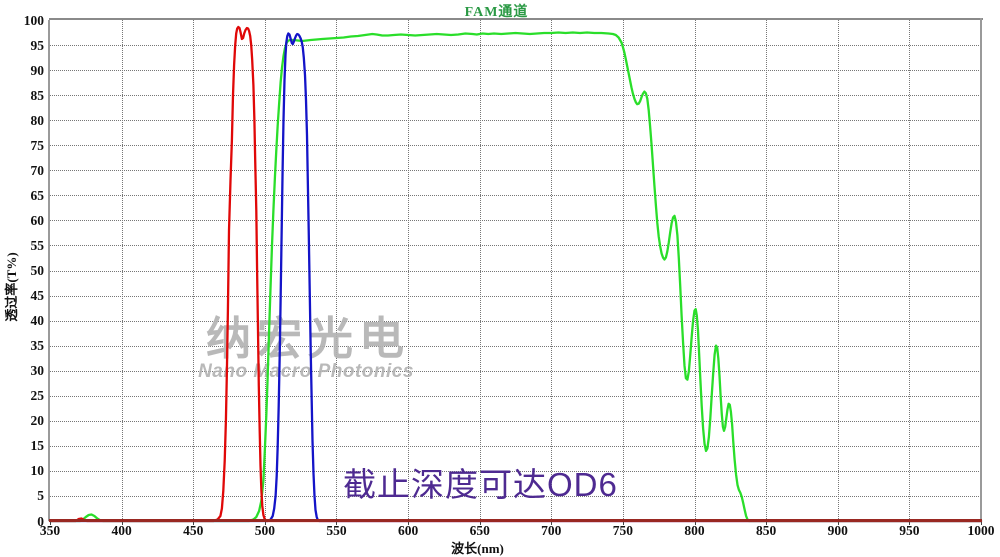 This screenshot has width=1000, height=557. I want to click on y-tick-label: 25, so click(37, 396).